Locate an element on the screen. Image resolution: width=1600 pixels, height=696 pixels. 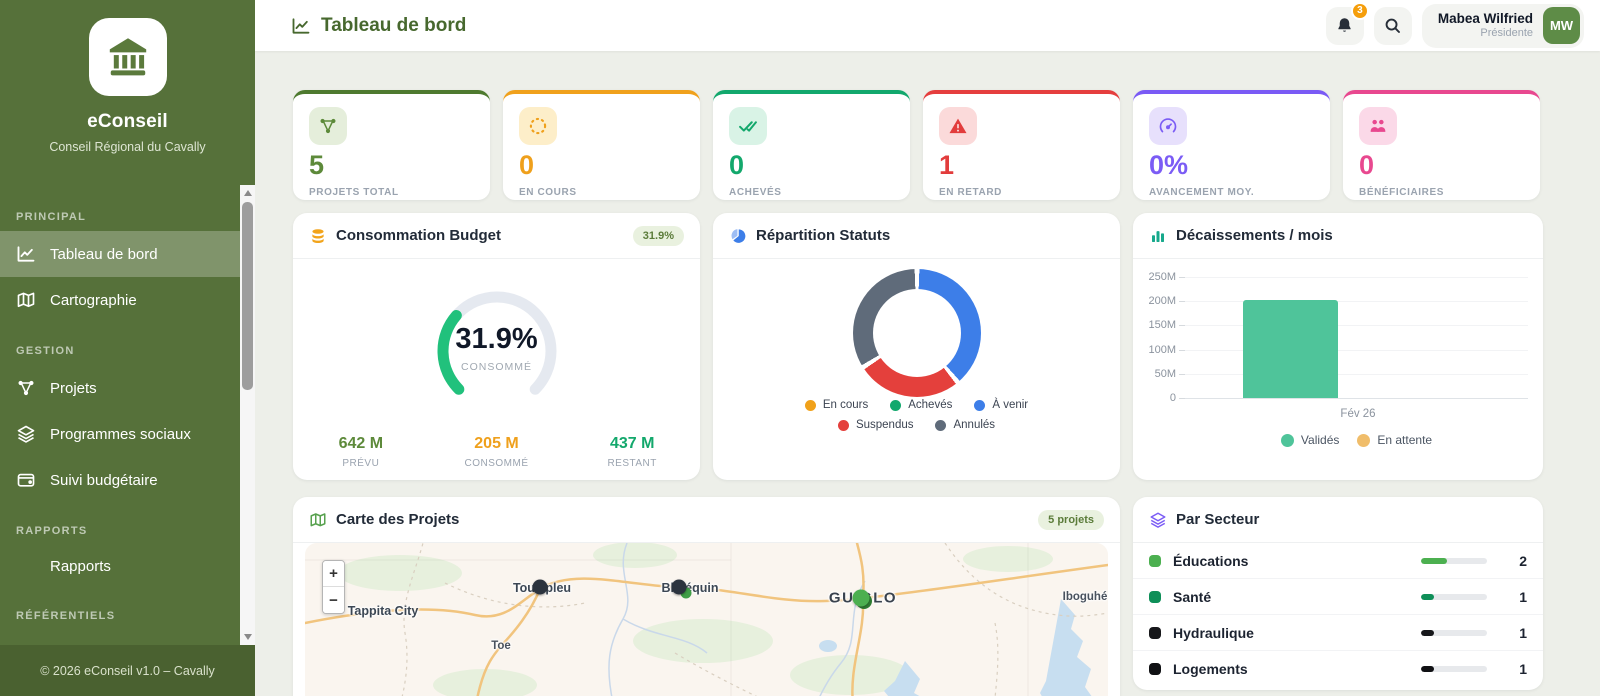
sidebar-item-suivi-budgetaire: Suivi budgétaire is located at coordinates (120, 480).